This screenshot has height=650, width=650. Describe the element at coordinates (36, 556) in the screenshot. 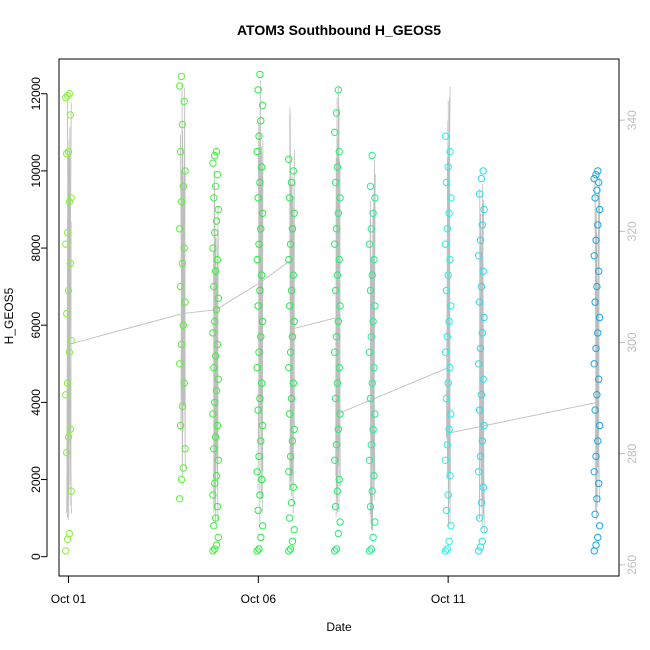

I see `y-tick-label: 0` at that location.